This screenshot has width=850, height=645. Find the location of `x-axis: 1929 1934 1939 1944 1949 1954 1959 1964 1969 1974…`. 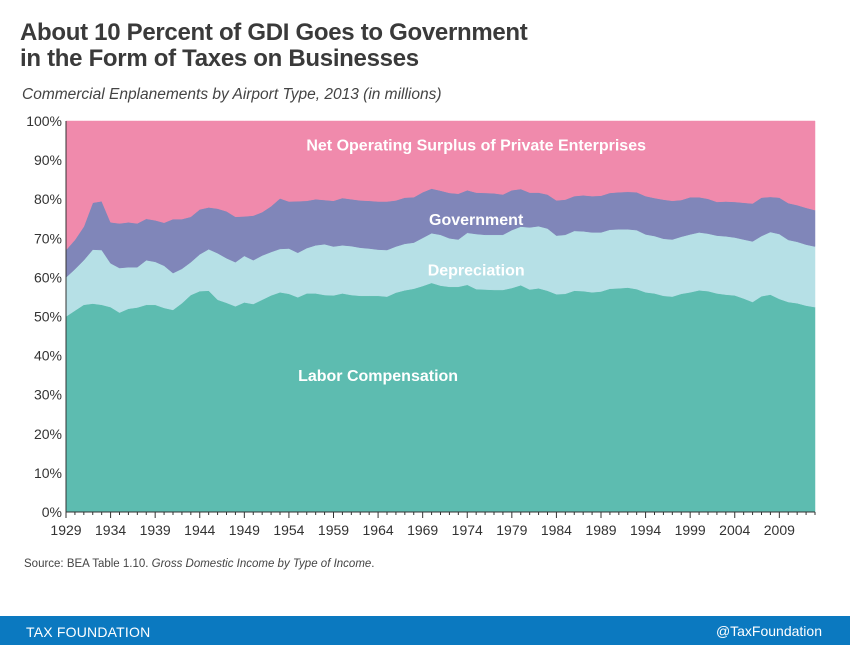

x-axis: 1929 1934 1939 1944 1949 1954 1959 1964 1969 1974… is located at coordinates (433, 524).